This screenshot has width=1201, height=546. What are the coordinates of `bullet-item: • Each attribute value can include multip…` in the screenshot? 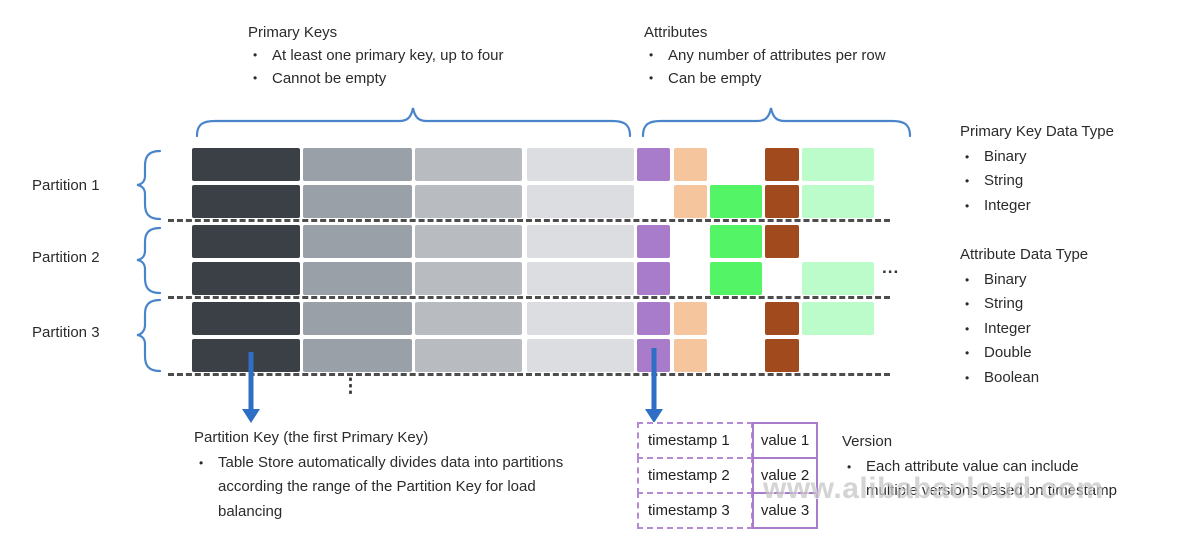 It's located at (987, 479).